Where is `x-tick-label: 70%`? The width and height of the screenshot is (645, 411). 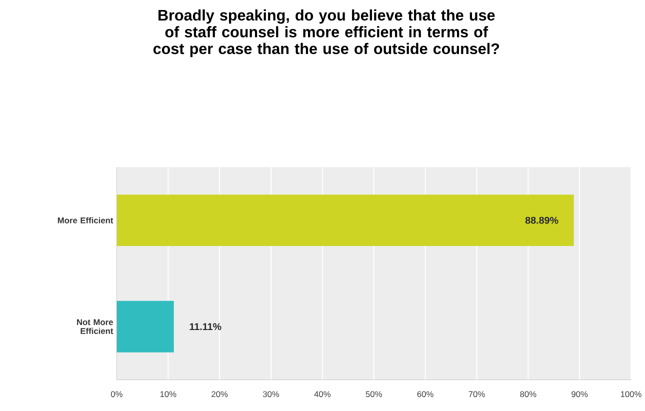 x-tick-label: 70% is located at coordinates (476, 393).